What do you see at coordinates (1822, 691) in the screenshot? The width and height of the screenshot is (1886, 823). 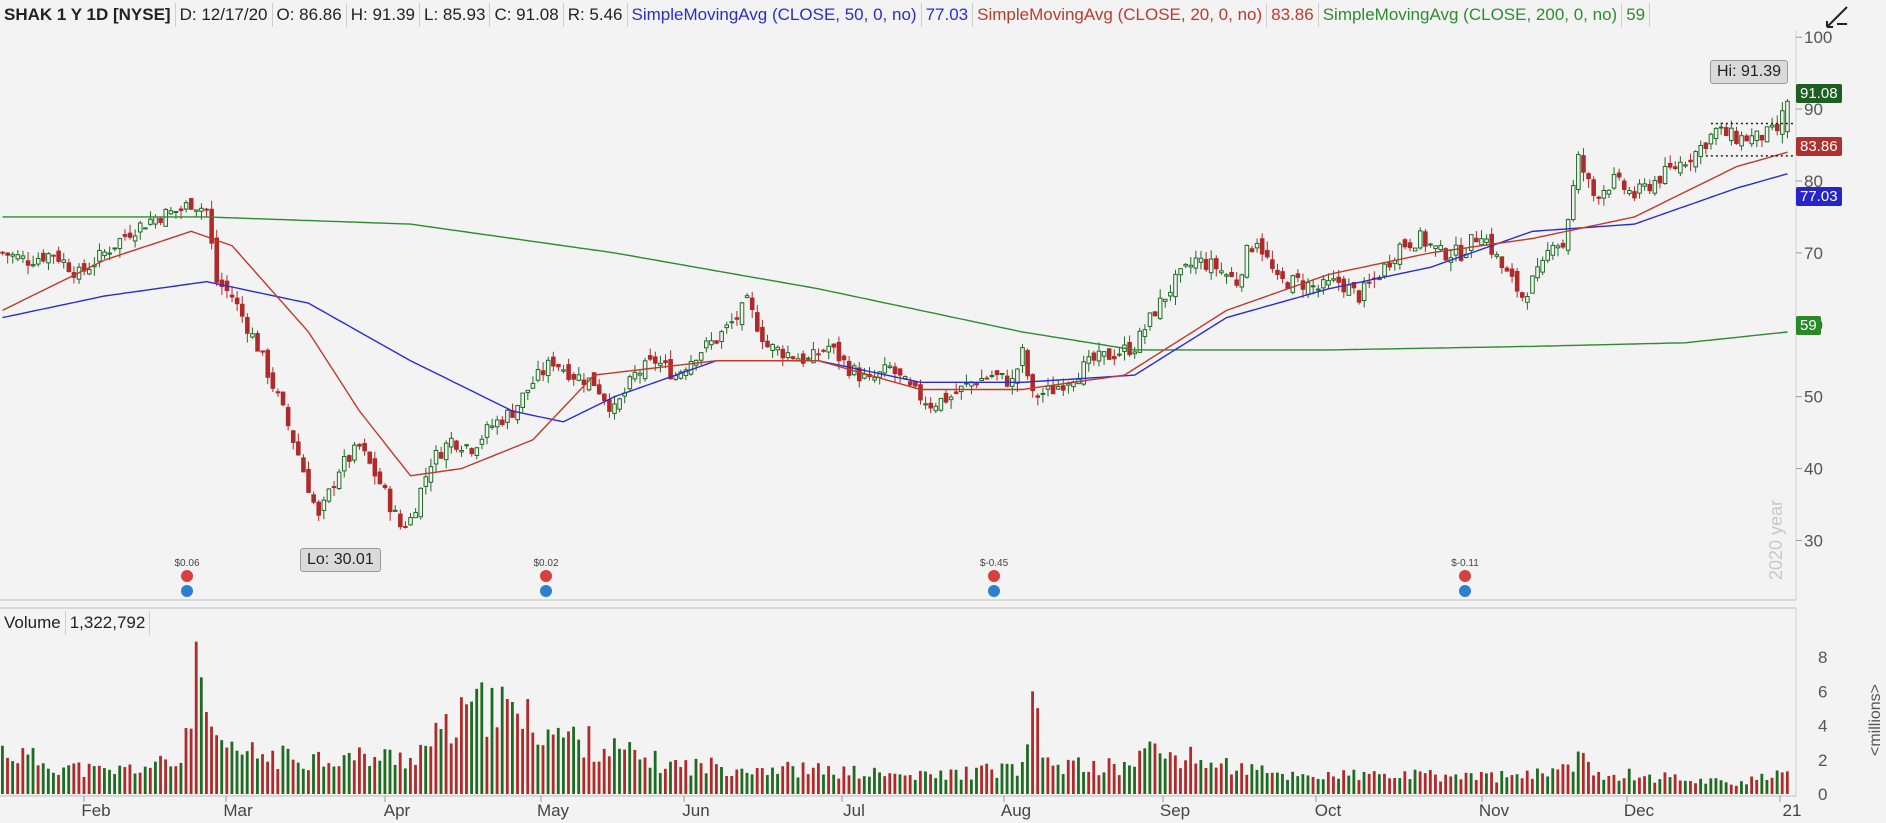 I see `volume-tick-label: 6` at bounding box center [1822, 691].